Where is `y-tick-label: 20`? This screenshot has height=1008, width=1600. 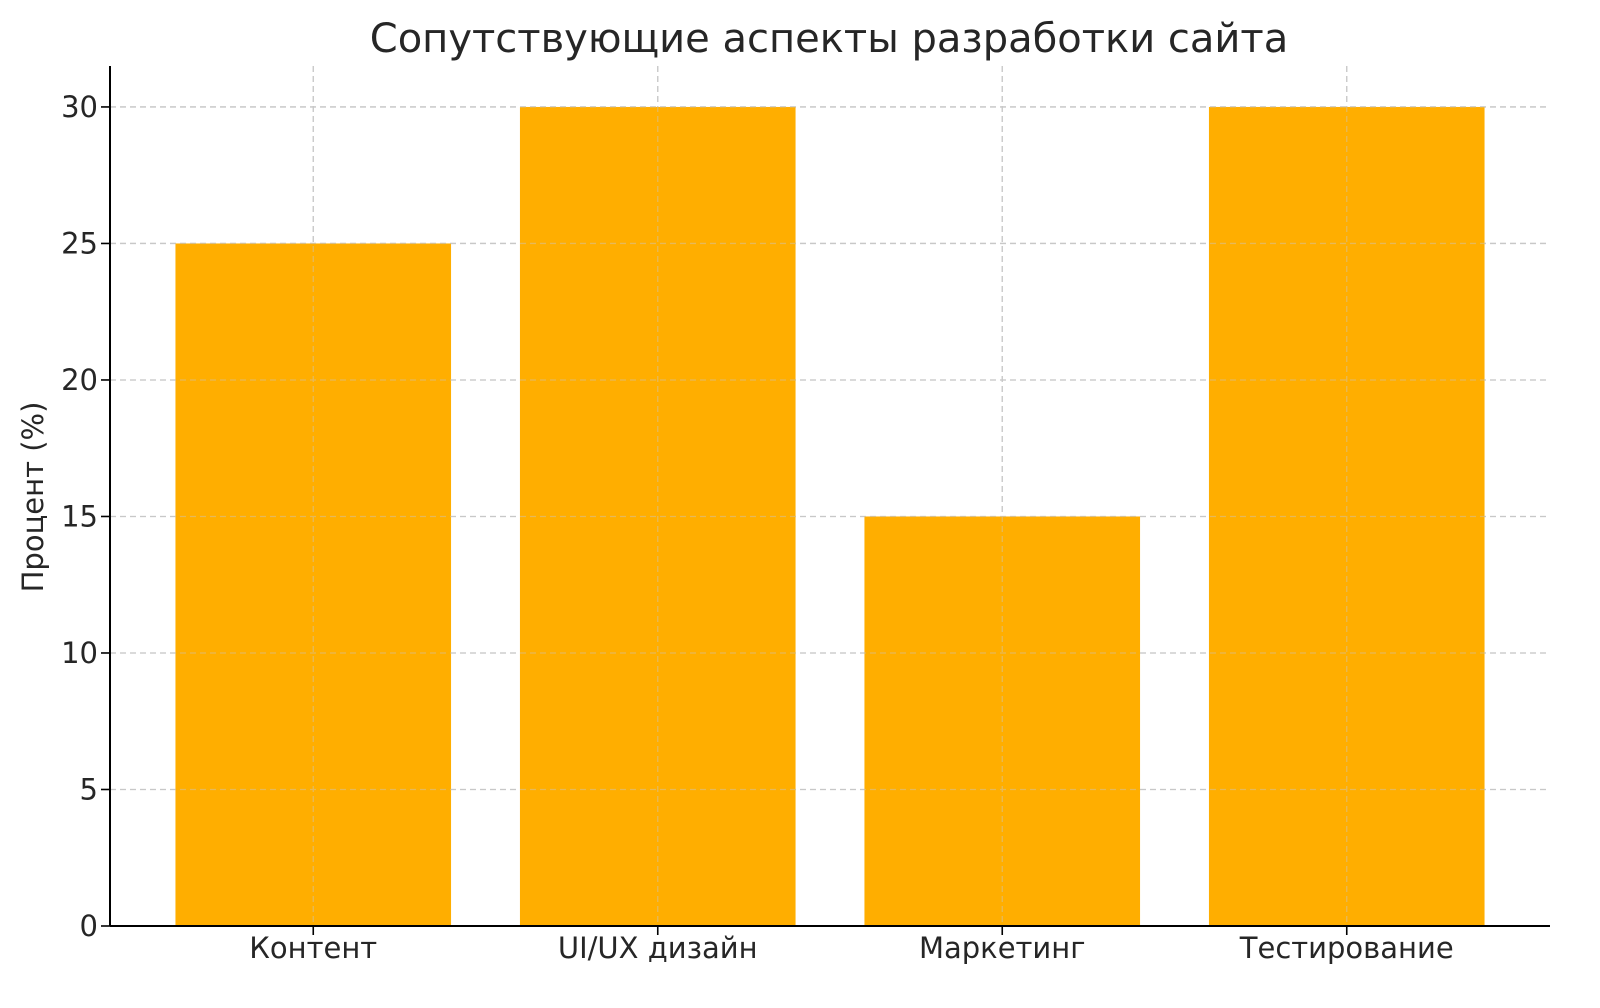
y-tick-label: 20 is located at coordinates (79, 380).